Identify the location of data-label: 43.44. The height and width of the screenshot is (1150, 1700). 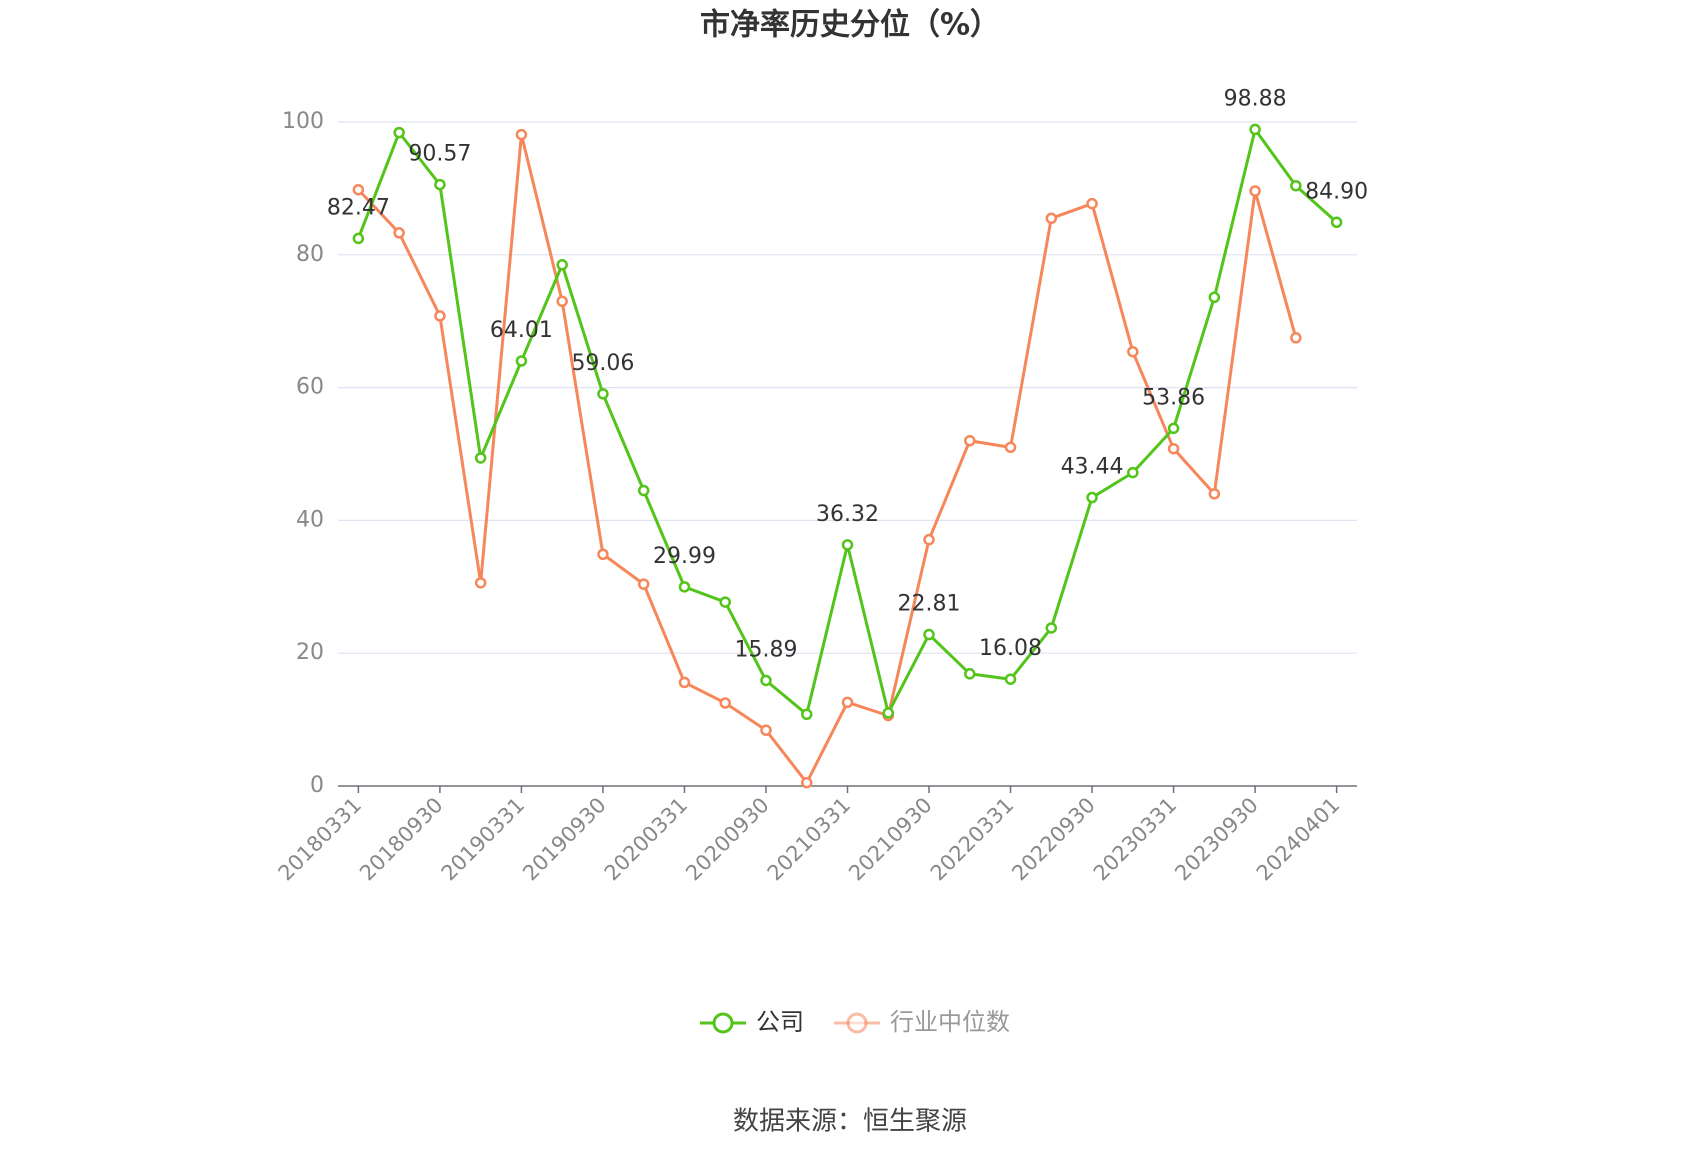
(1092, 467).